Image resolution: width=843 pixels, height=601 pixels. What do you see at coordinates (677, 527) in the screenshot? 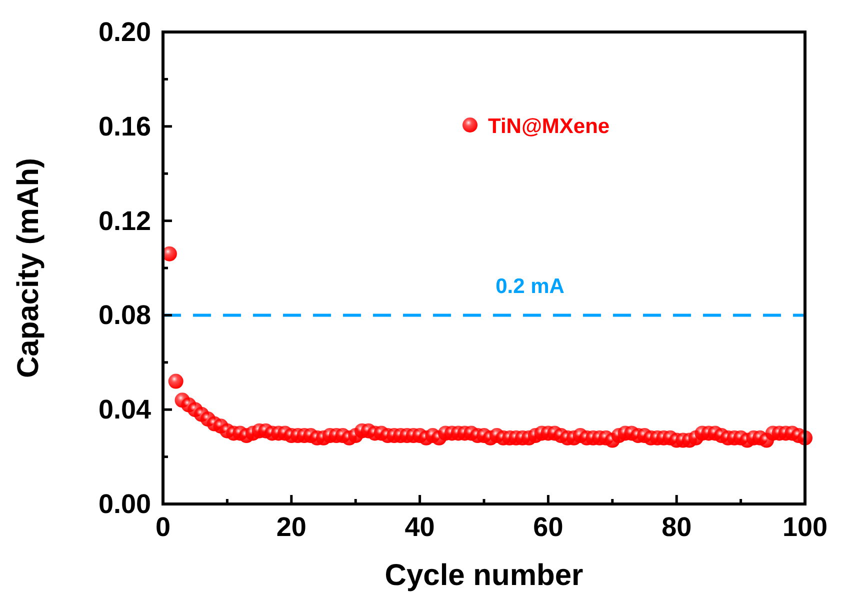
I see `x-tick-label: 80` at bounding box center [677, 527].